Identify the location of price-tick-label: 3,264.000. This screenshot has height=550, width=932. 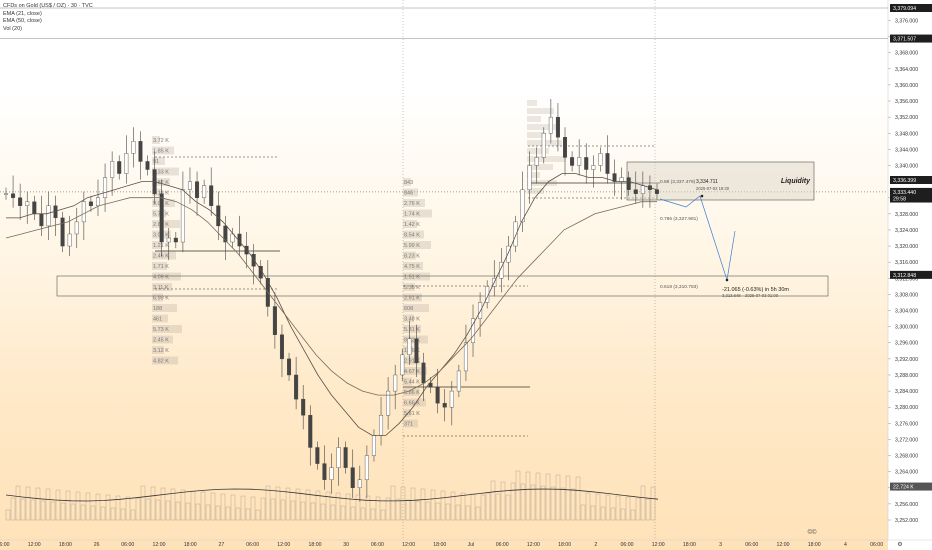
(906, 473).